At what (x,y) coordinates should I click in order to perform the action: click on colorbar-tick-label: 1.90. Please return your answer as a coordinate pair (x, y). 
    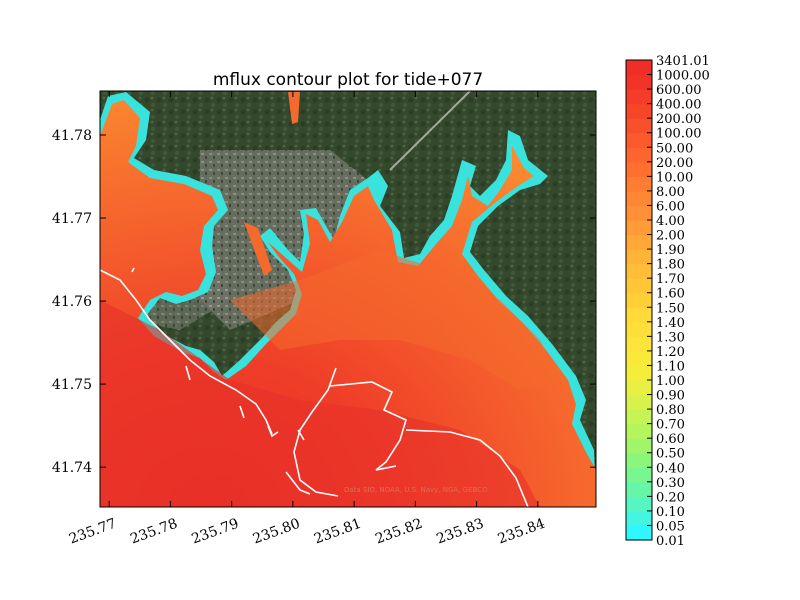
    Looking at the image, I should click on (670, 250).